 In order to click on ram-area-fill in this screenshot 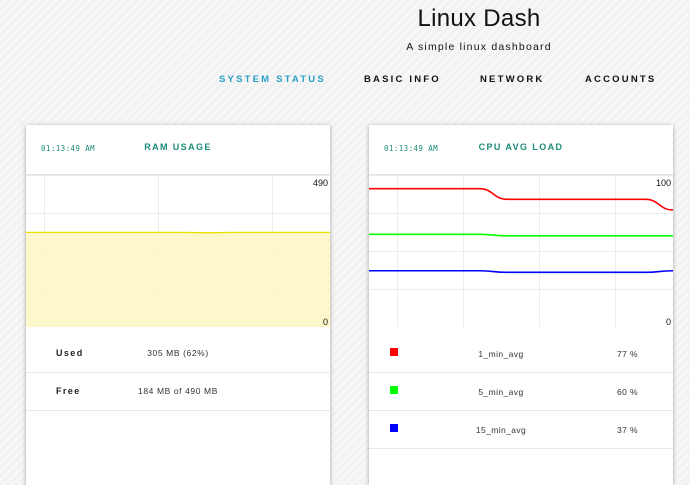, I will do `click(178, 279)`.